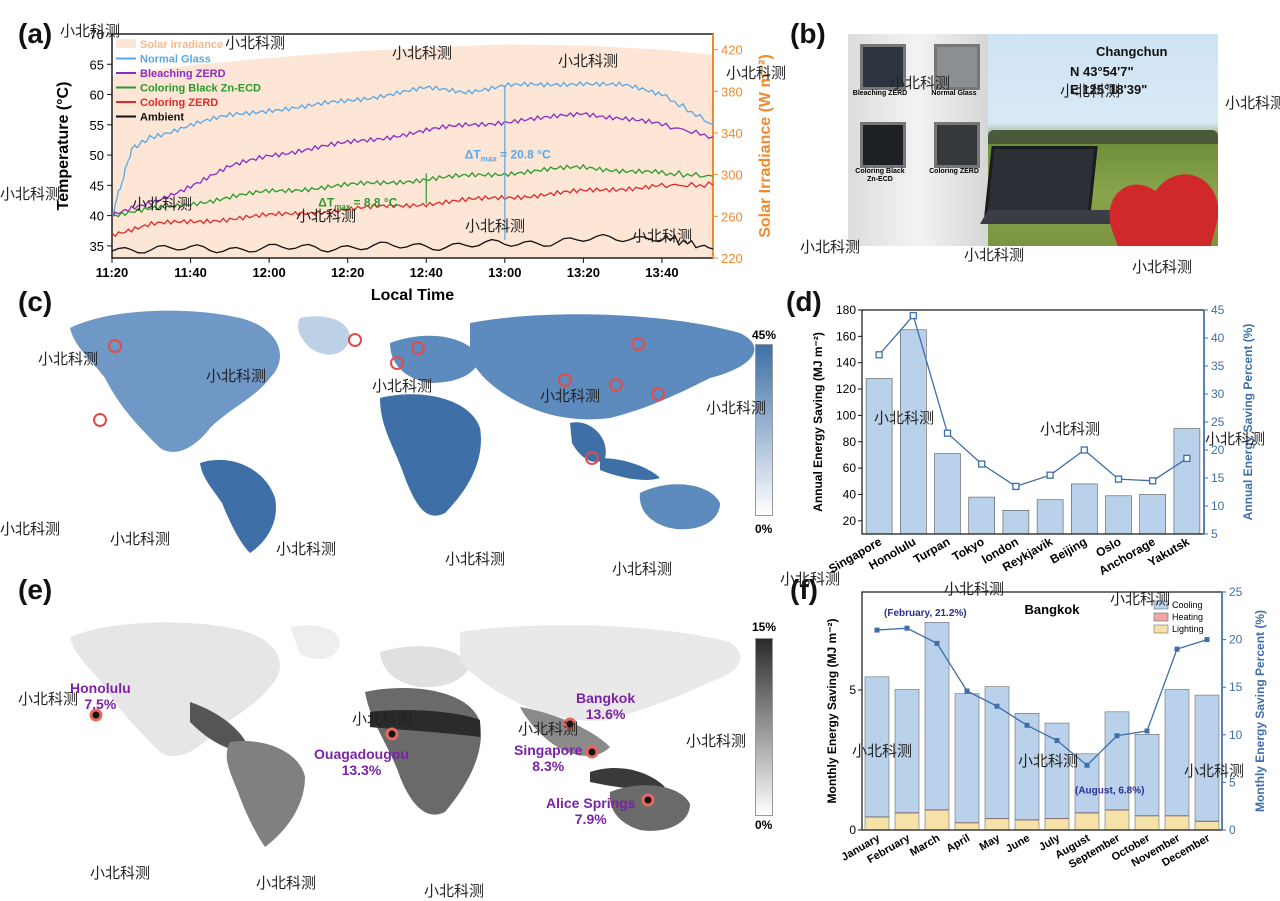  I want to click on y-tick-label: 140, so click(846, 363).